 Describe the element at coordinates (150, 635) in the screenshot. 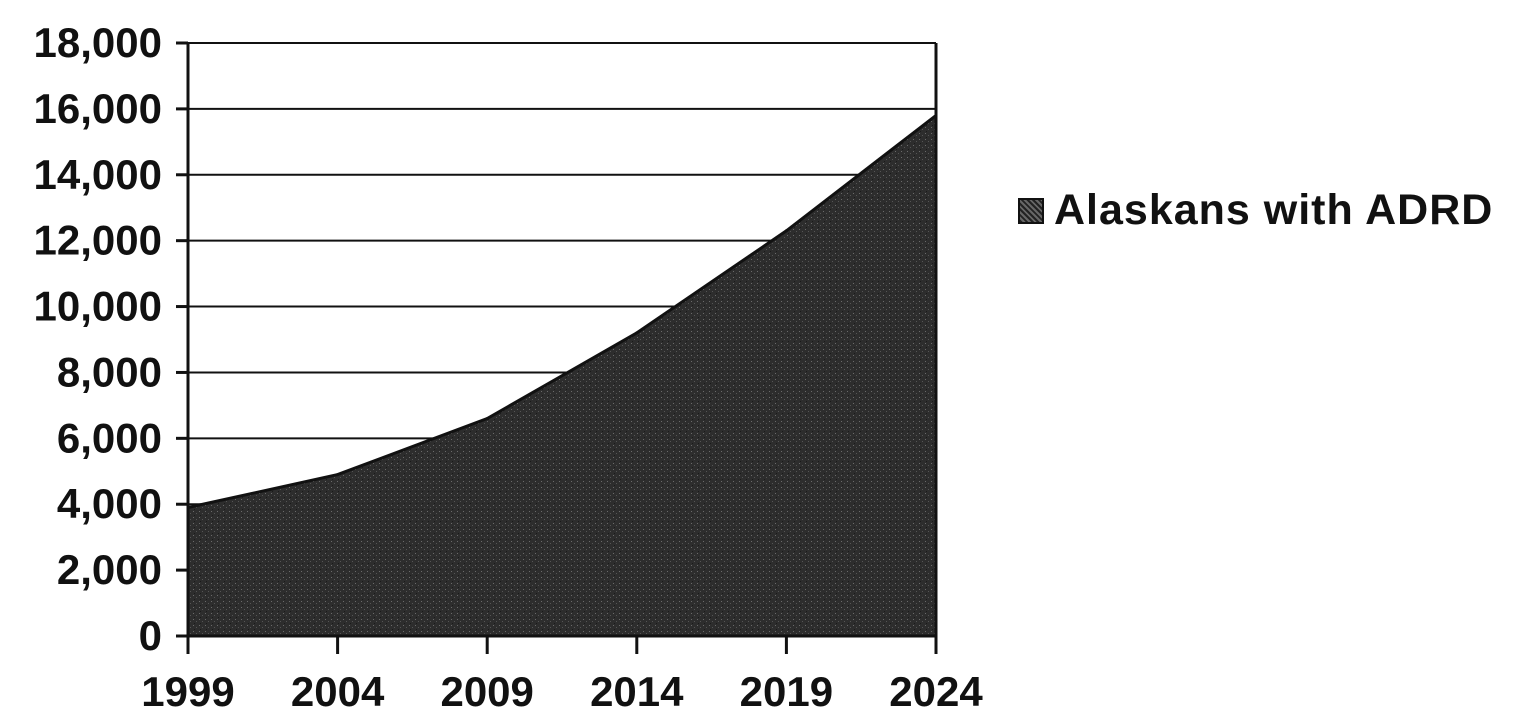

I see `y-tick-label: 0` at that location.